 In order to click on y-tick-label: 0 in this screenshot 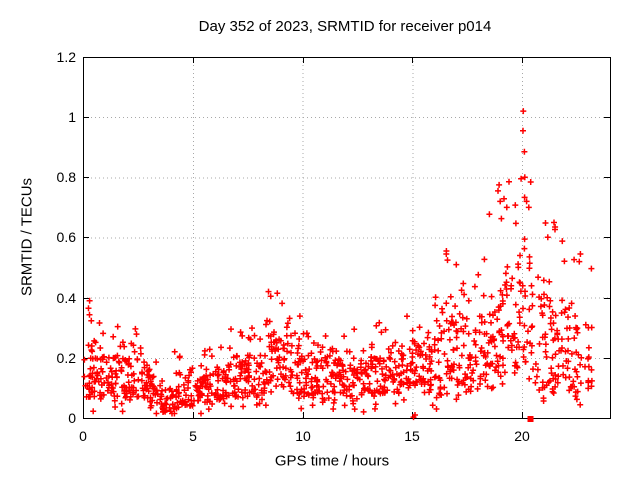, I will do `click(72, 418)`.